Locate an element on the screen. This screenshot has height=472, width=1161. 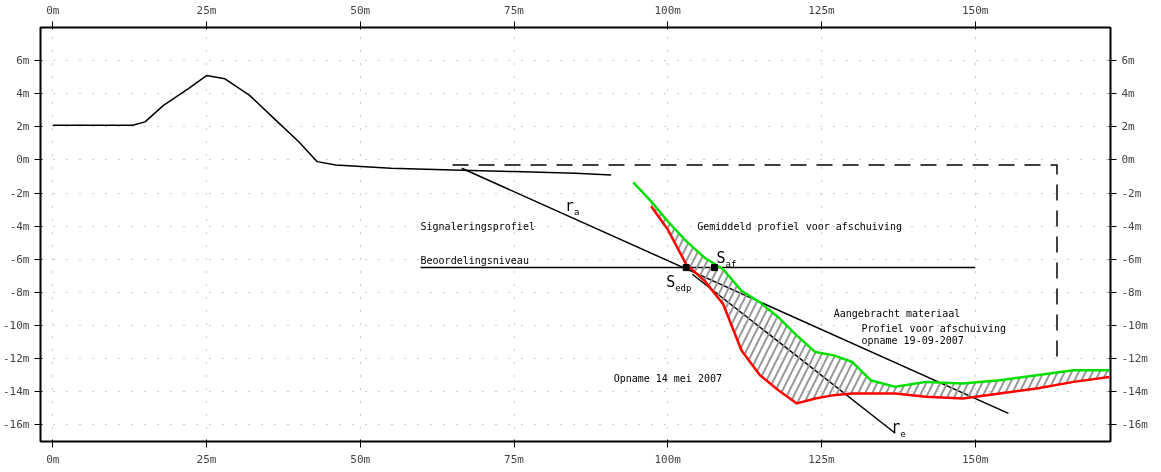
y-tick-label: 0m is located at coordinates (23, 160).